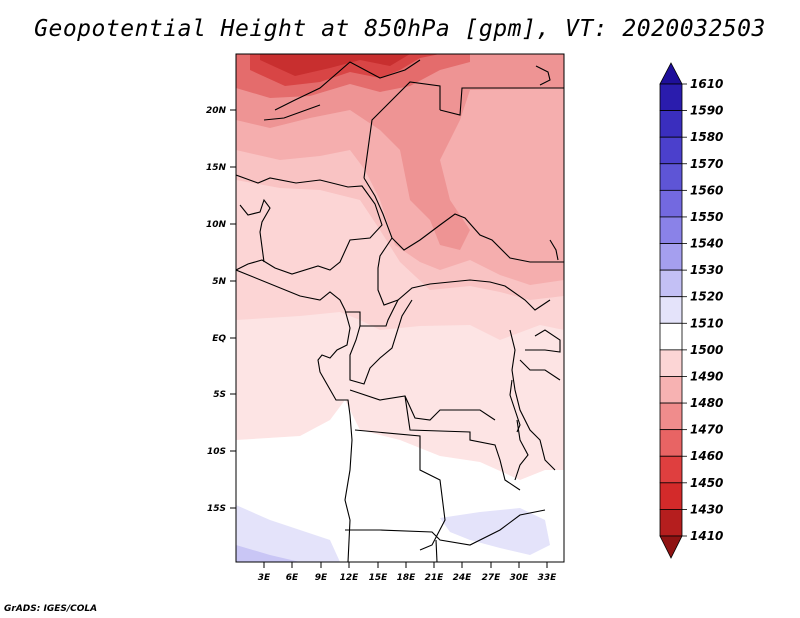 The image size is (800, 618). I want to click on lat-label-15s: 15S, so click(216, 509).